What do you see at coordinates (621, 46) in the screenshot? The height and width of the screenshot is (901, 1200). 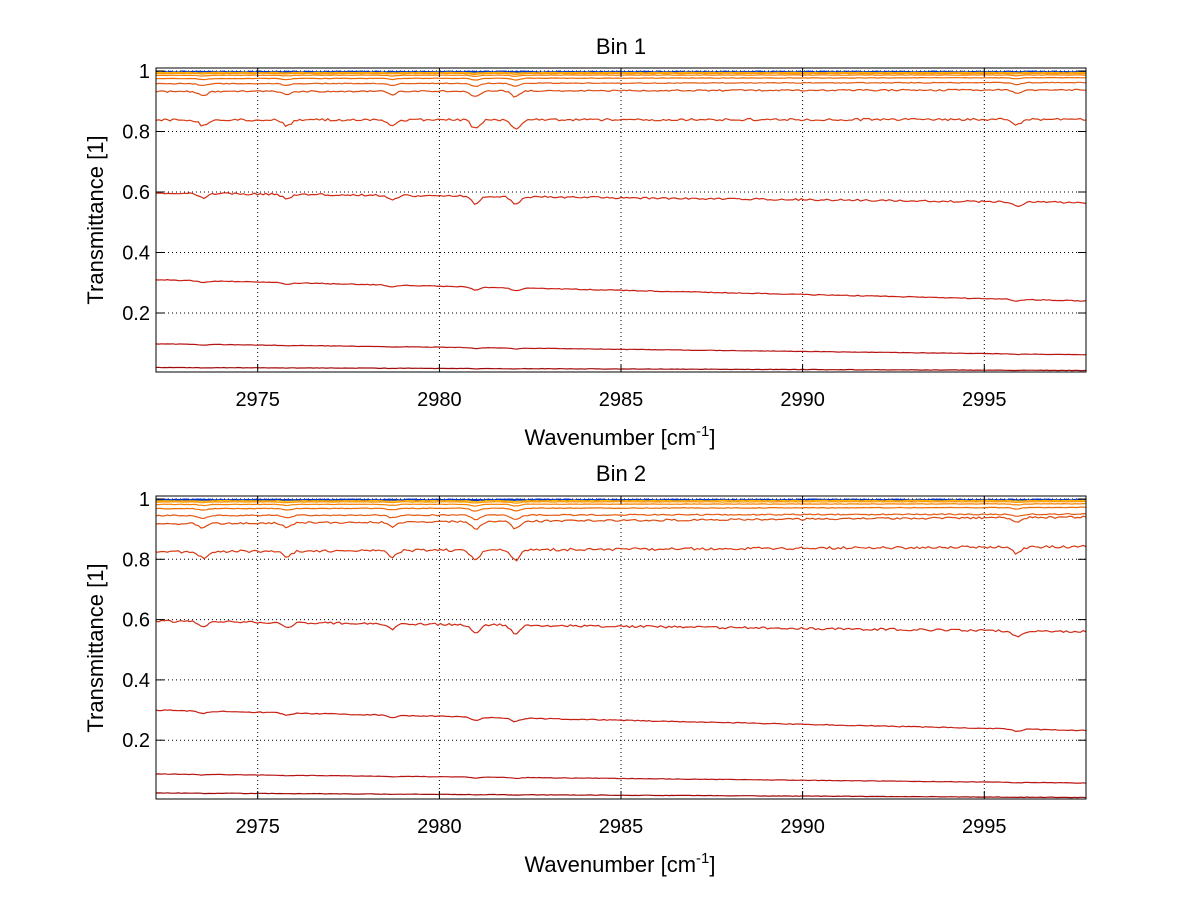 I see `plot-title: Bin 1` at bounding box center [621, 46].